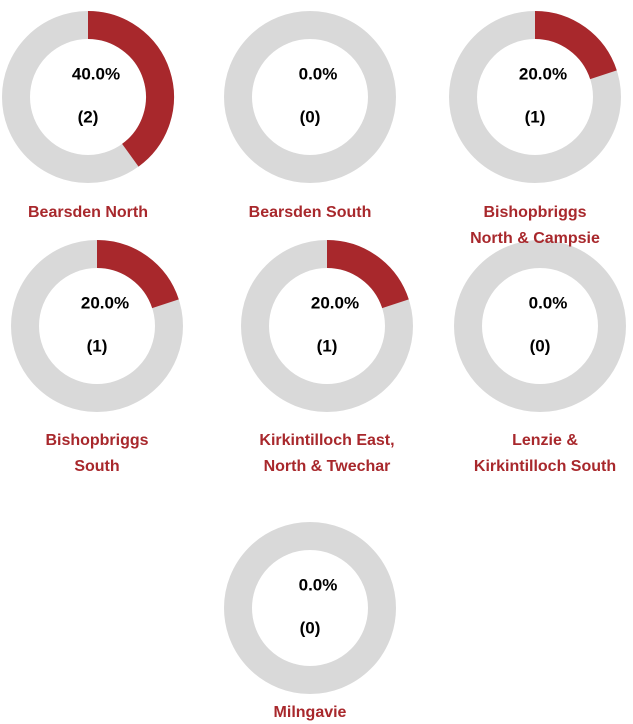 This screenshot has width=633, height=724. I want to click on chart-title: Lenzie & Kirkintilloch South, so click(545, 453).